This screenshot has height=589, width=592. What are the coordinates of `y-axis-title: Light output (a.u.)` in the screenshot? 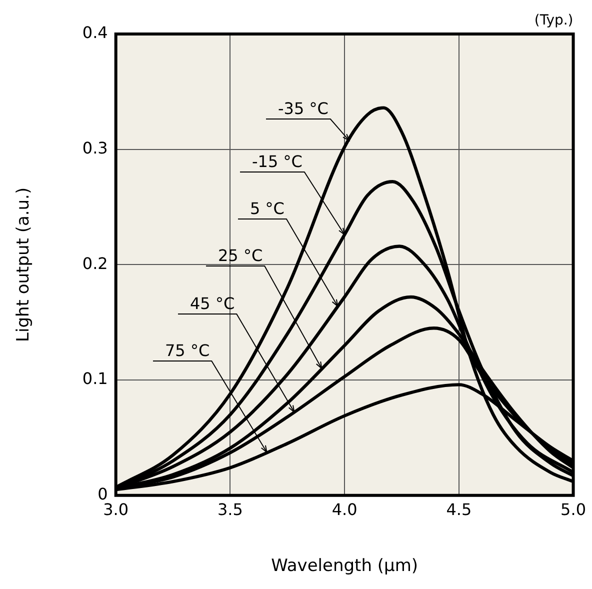 It's located at (24, 264).